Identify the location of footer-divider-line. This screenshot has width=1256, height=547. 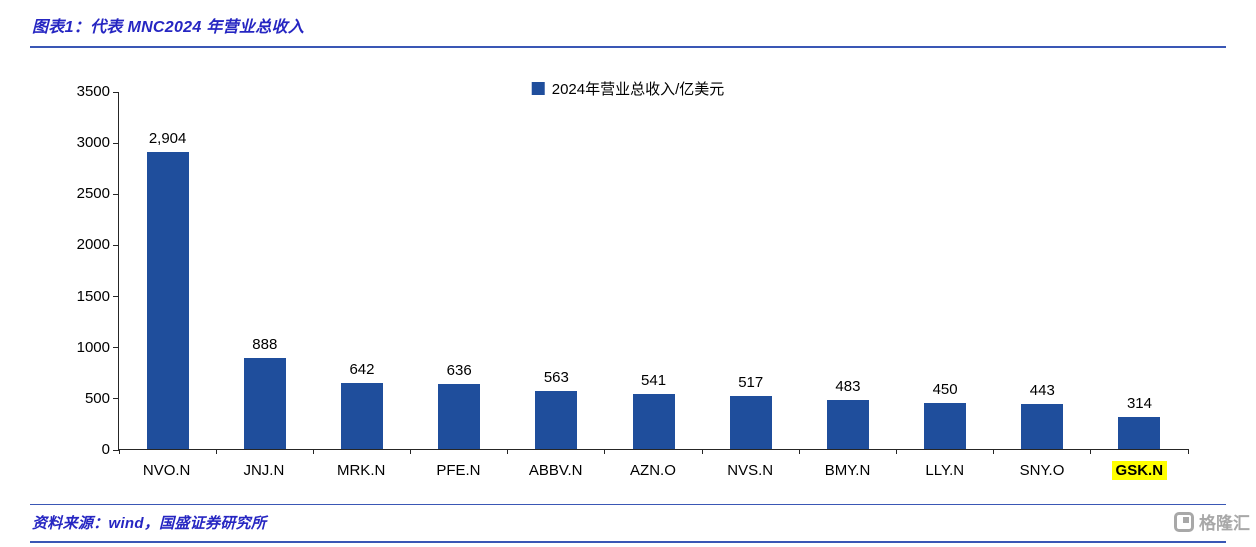
(628, 504).